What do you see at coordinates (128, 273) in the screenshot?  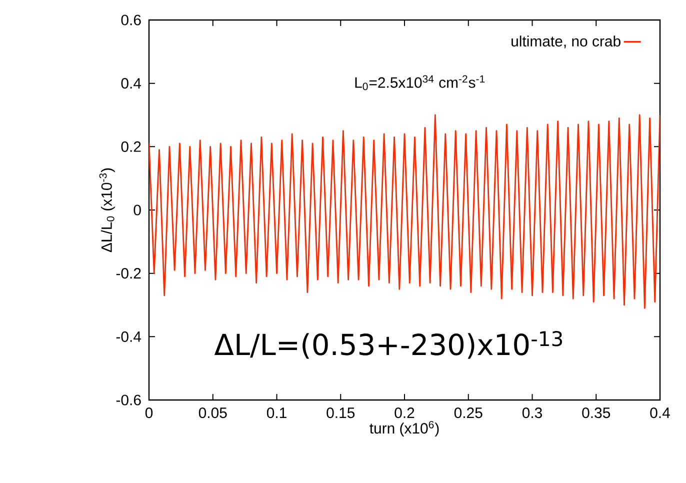 I see `y-tick-label: -0.2` at bounding box center [128, 273].